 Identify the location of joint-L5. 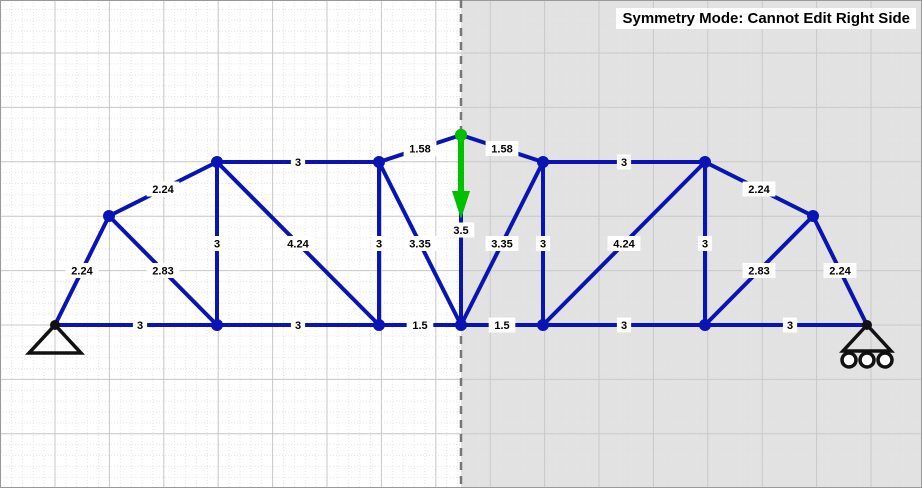
(705, 325).